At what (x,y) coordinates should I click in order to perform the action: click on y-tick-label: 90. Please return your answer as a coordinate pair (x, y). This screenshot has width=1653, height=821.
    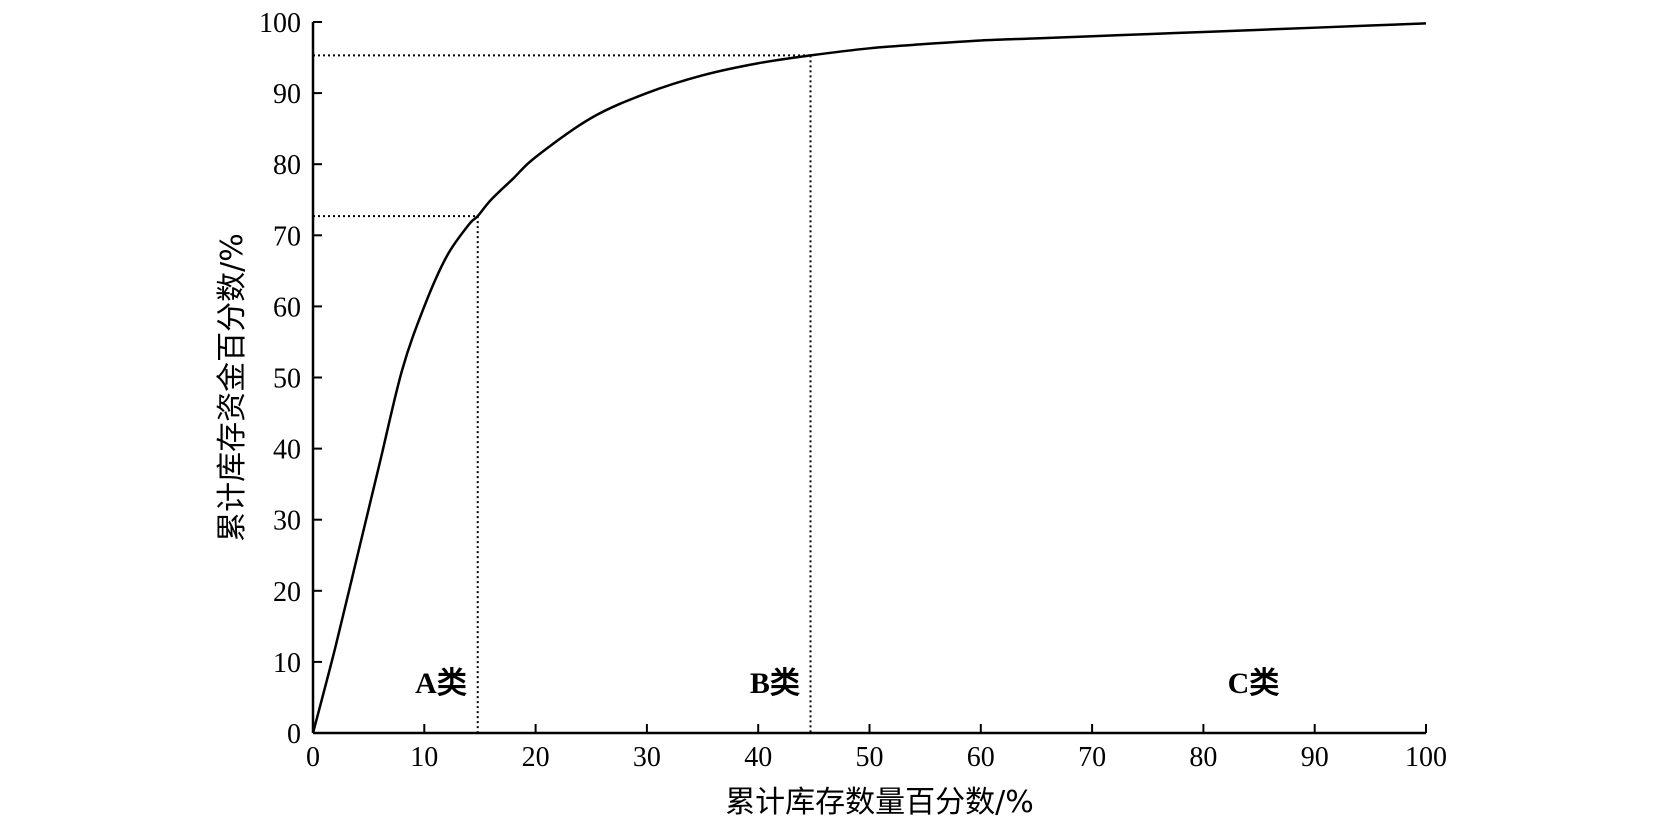
    Looking at the image, I should click on (287, 94).